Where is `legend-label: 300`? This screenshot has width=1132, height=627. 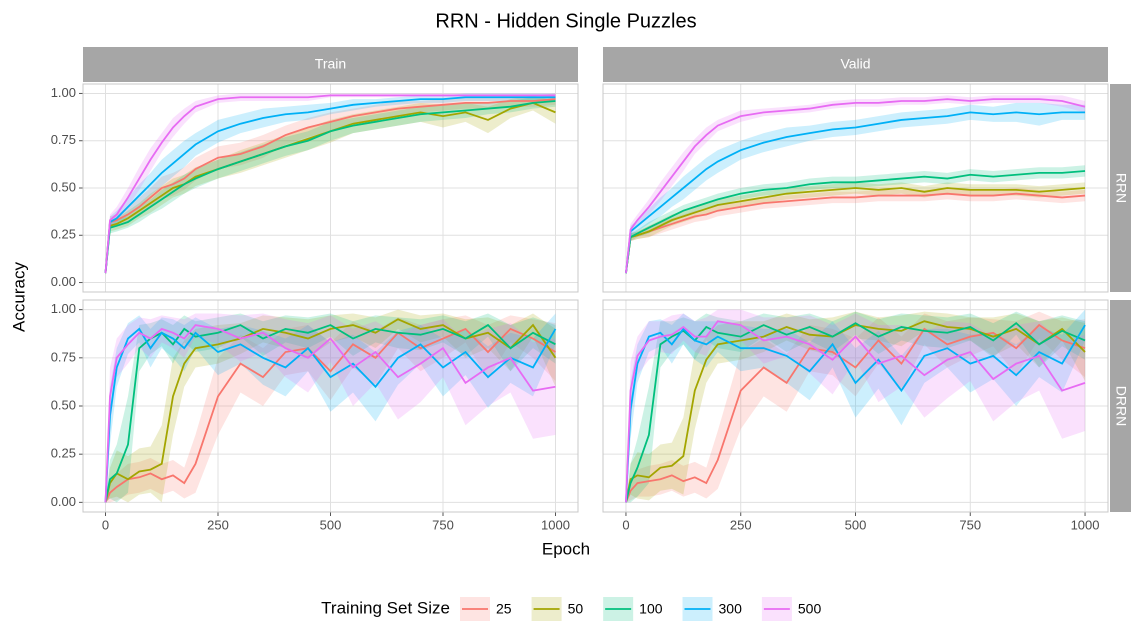 legend-label: 300 is located at coordinates (731, 609).